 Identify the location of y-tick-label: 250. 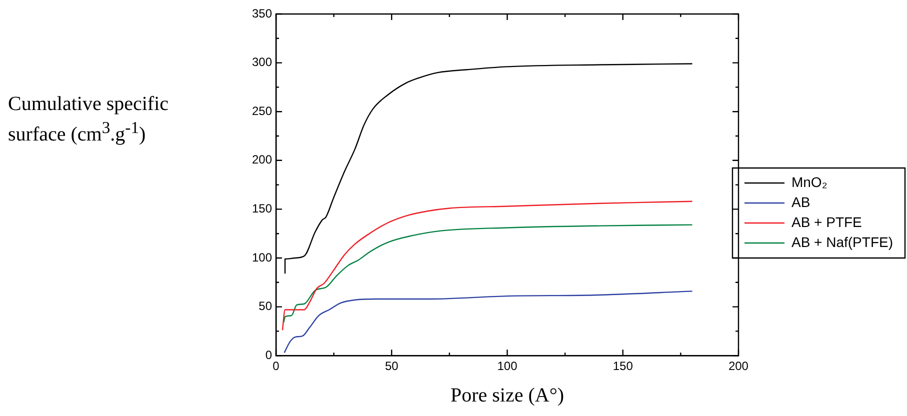
(262, 111).